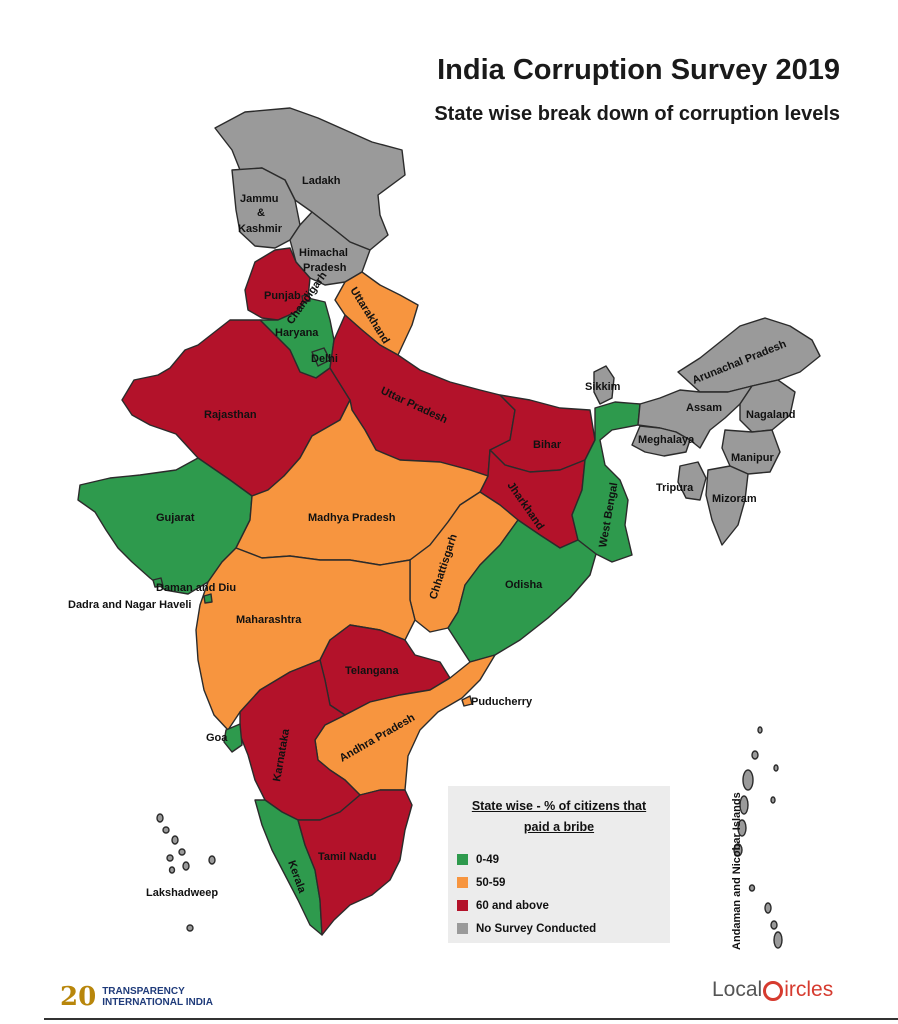 The height and width of the screenshot is (1024, 898). I want to click on label-madhya-pradesh: Madhya Pradesh, so click(352, 518).